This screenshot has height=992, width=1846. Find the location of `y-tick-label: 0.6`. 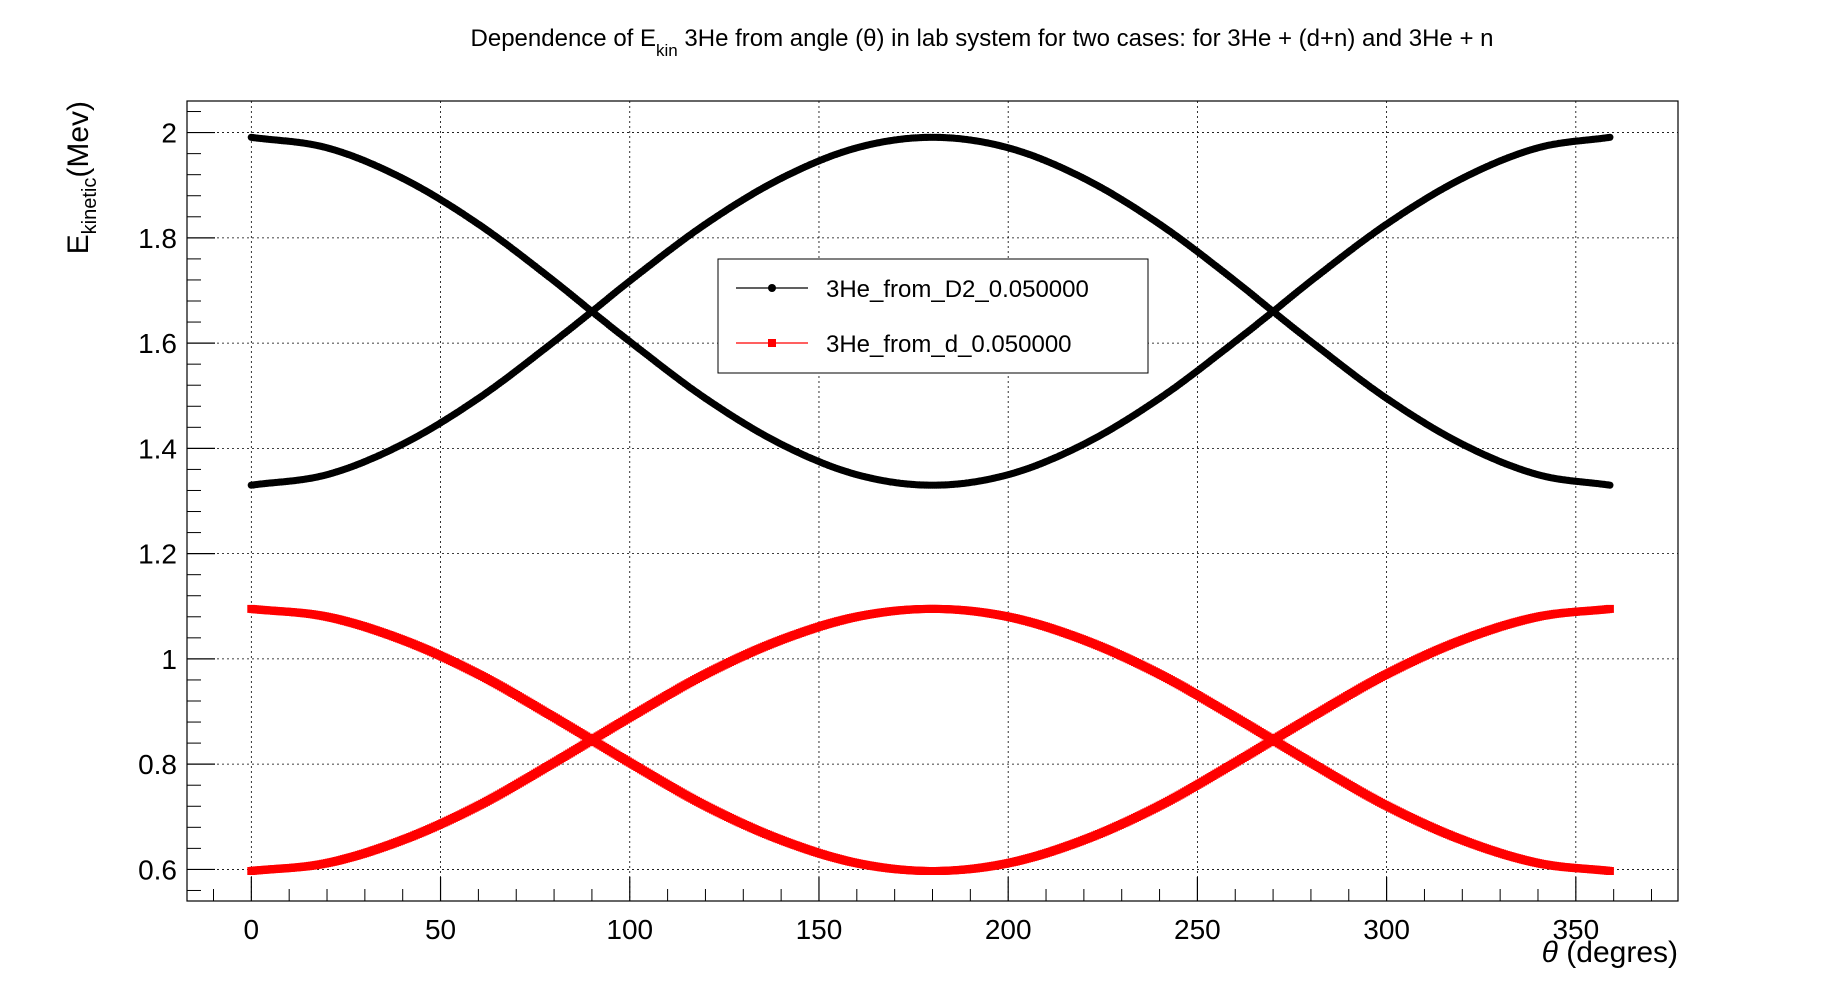

y-tick-label: 0.6 is located at coordinates (157, 869).